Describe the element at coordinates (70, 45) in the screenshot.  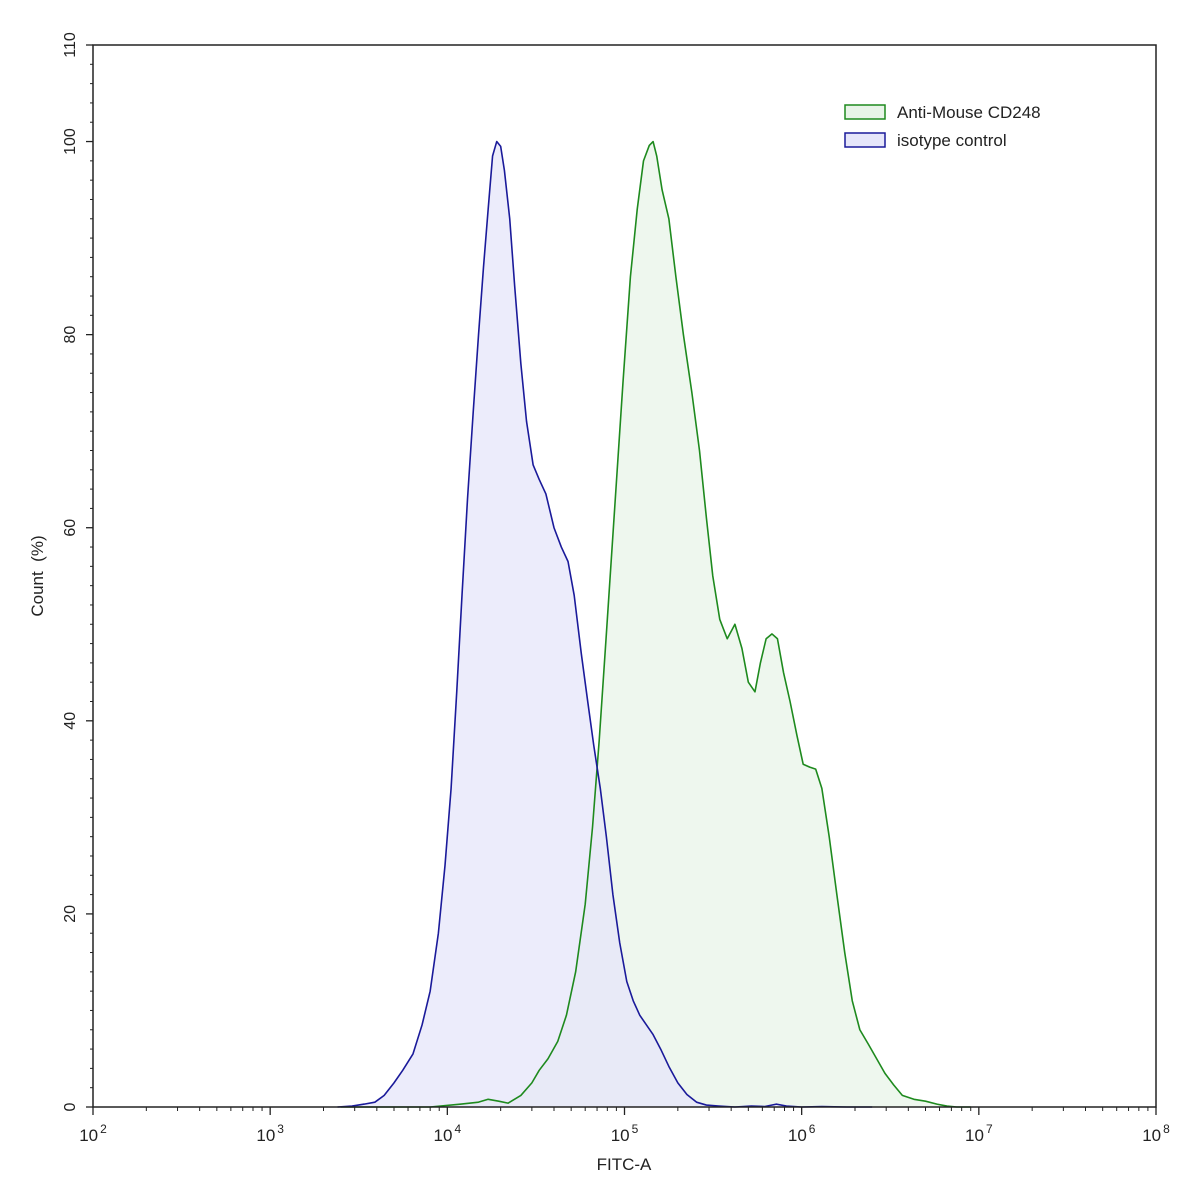
I see `y-tick-label-6: 110` at that location.